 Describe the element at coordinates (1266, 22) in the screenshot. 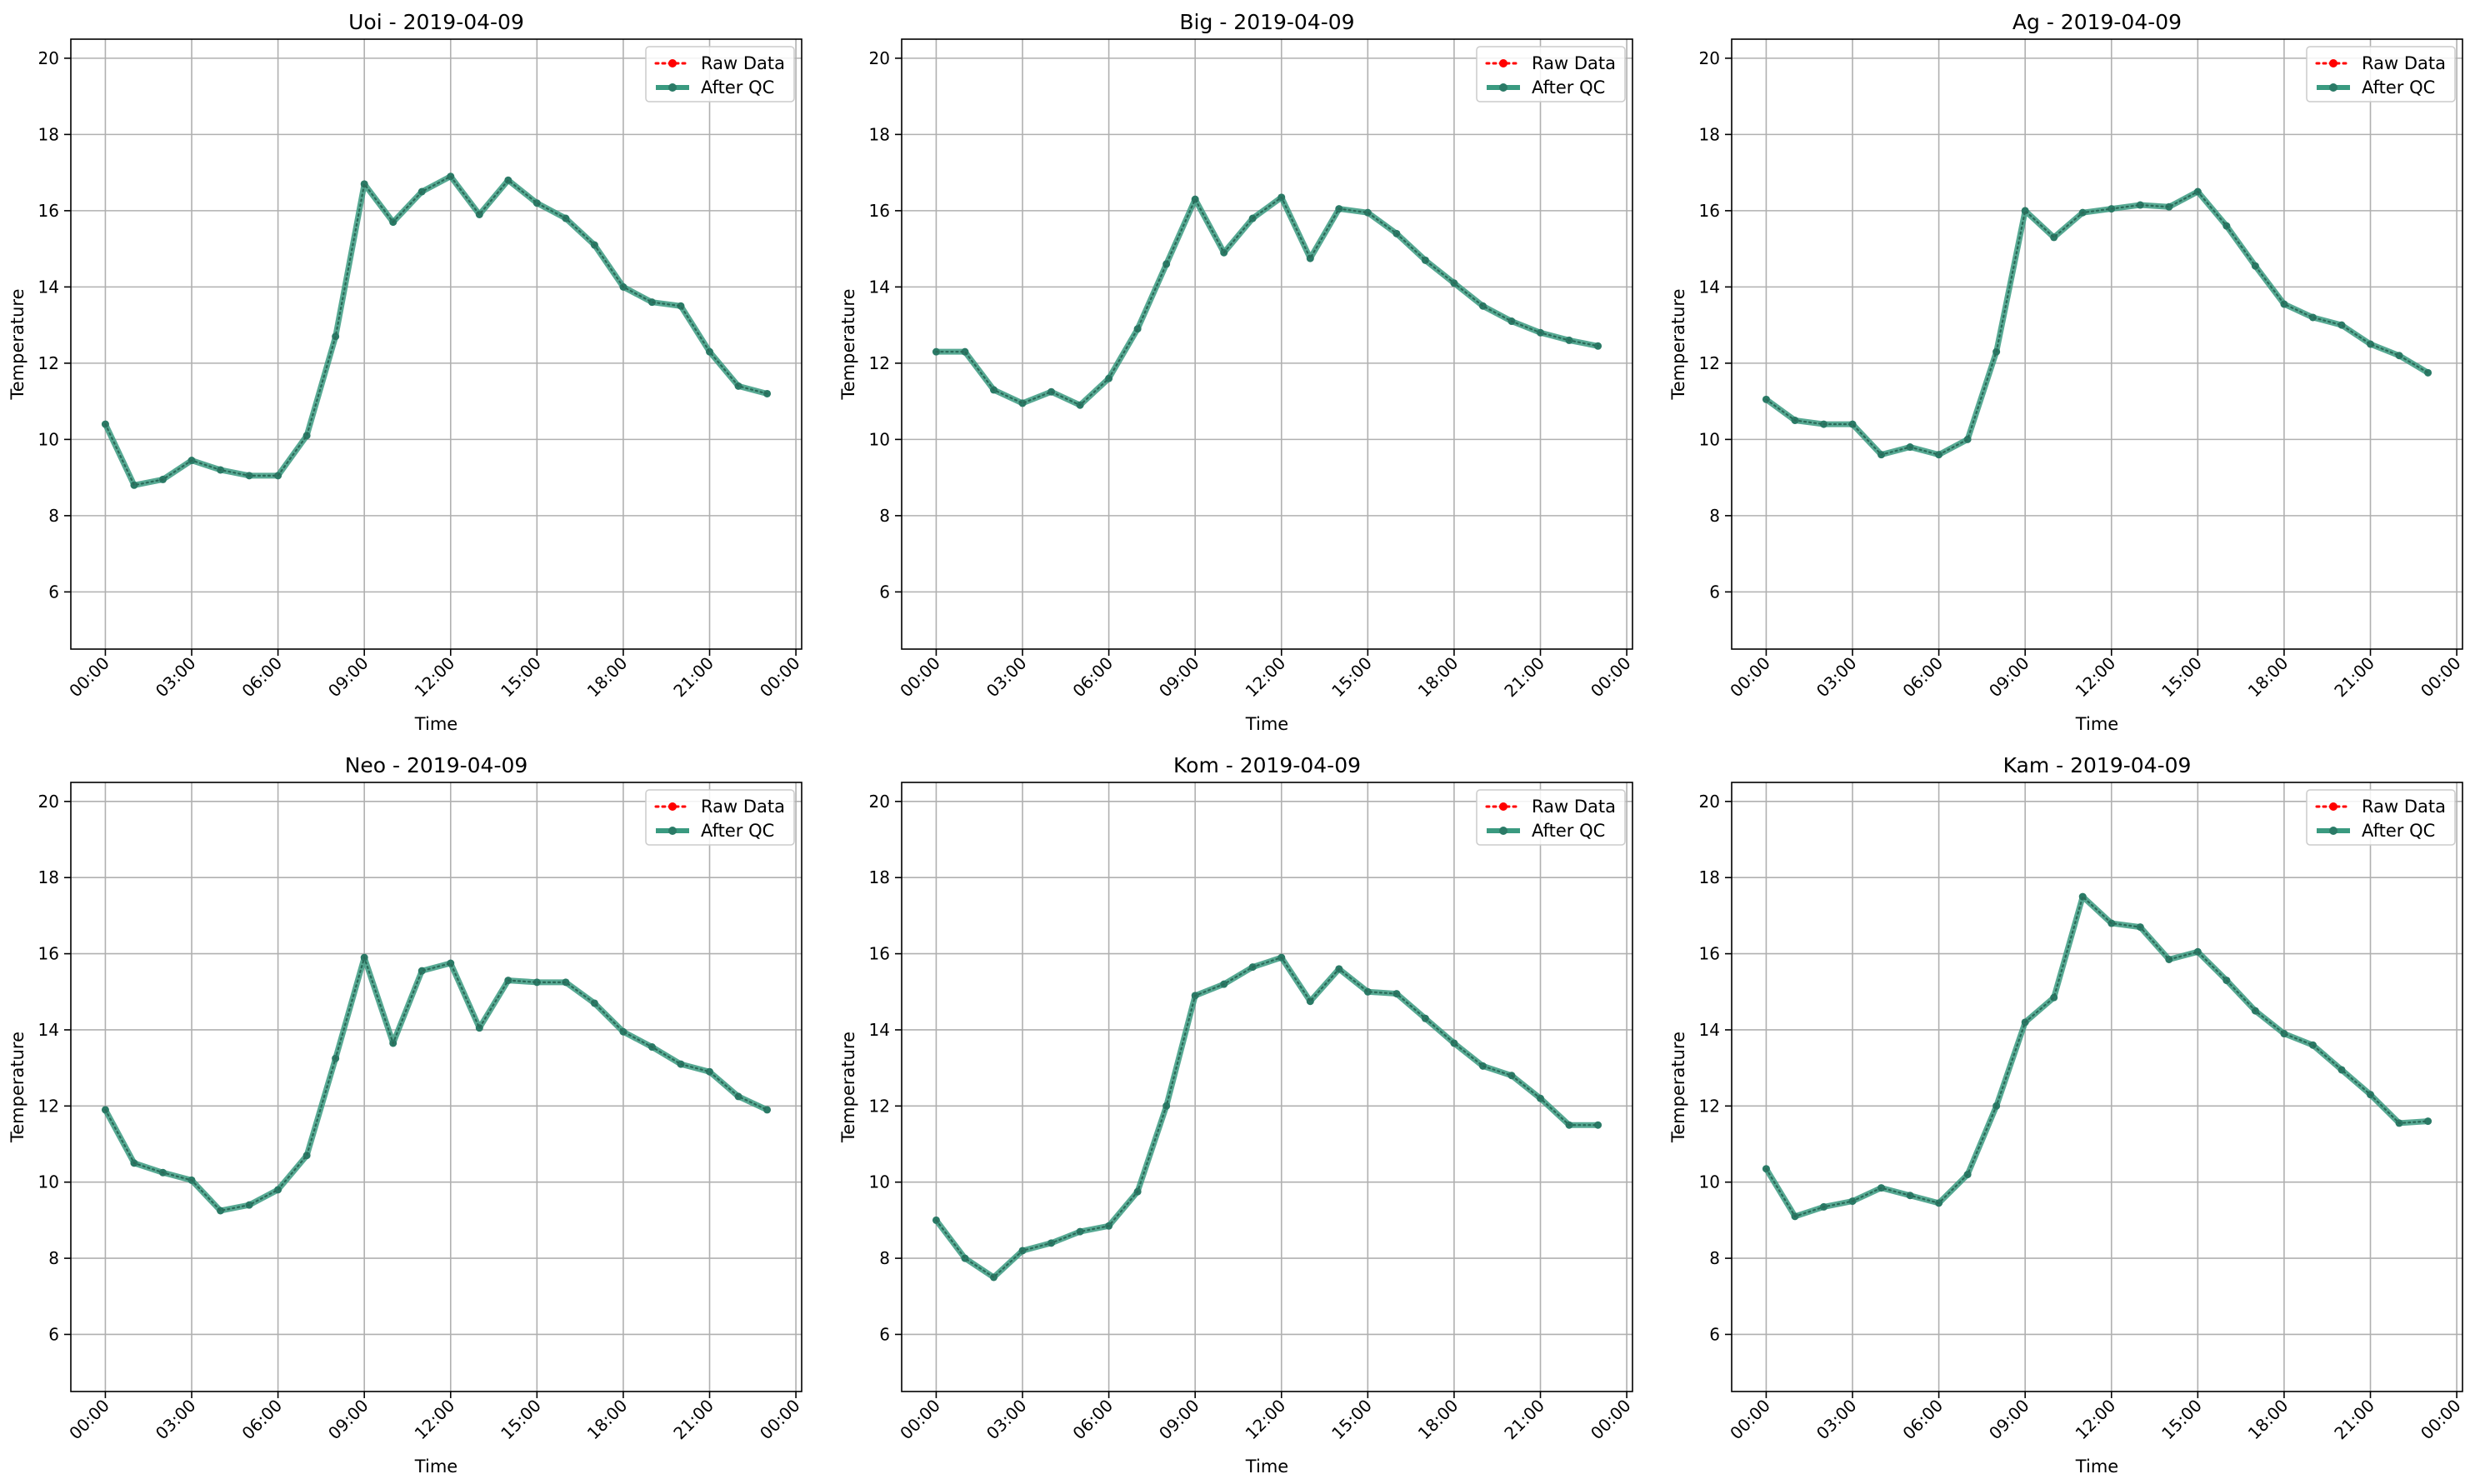

I see `chart-title: Big - 2019-04-09` at that location.